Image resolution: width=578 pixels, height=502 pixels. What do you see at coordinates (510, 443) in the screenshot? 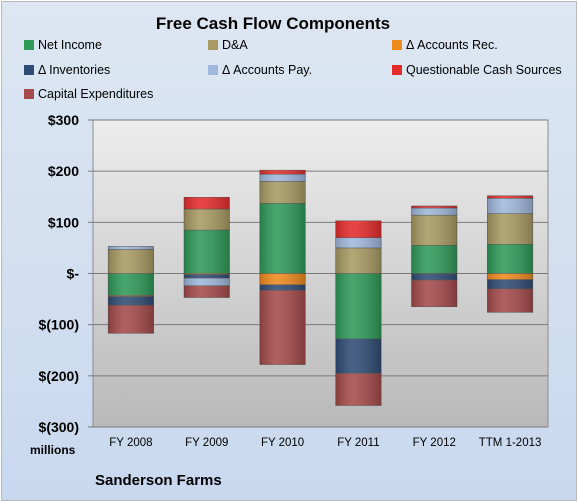
I see `x-tick-label: TTM 1-2013` at bounding box center [510, 443].